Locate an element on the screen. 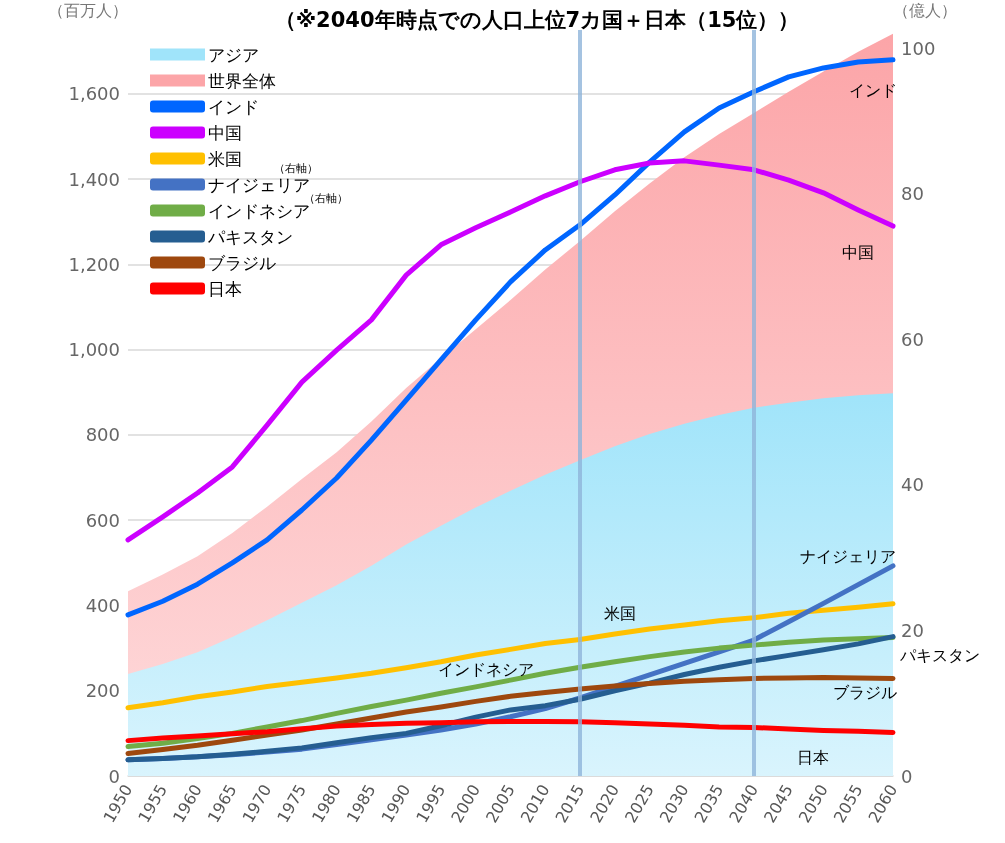 This screenshot has height=843, width=1005. annotation: ブラジル is located at coordinates (865, 692).